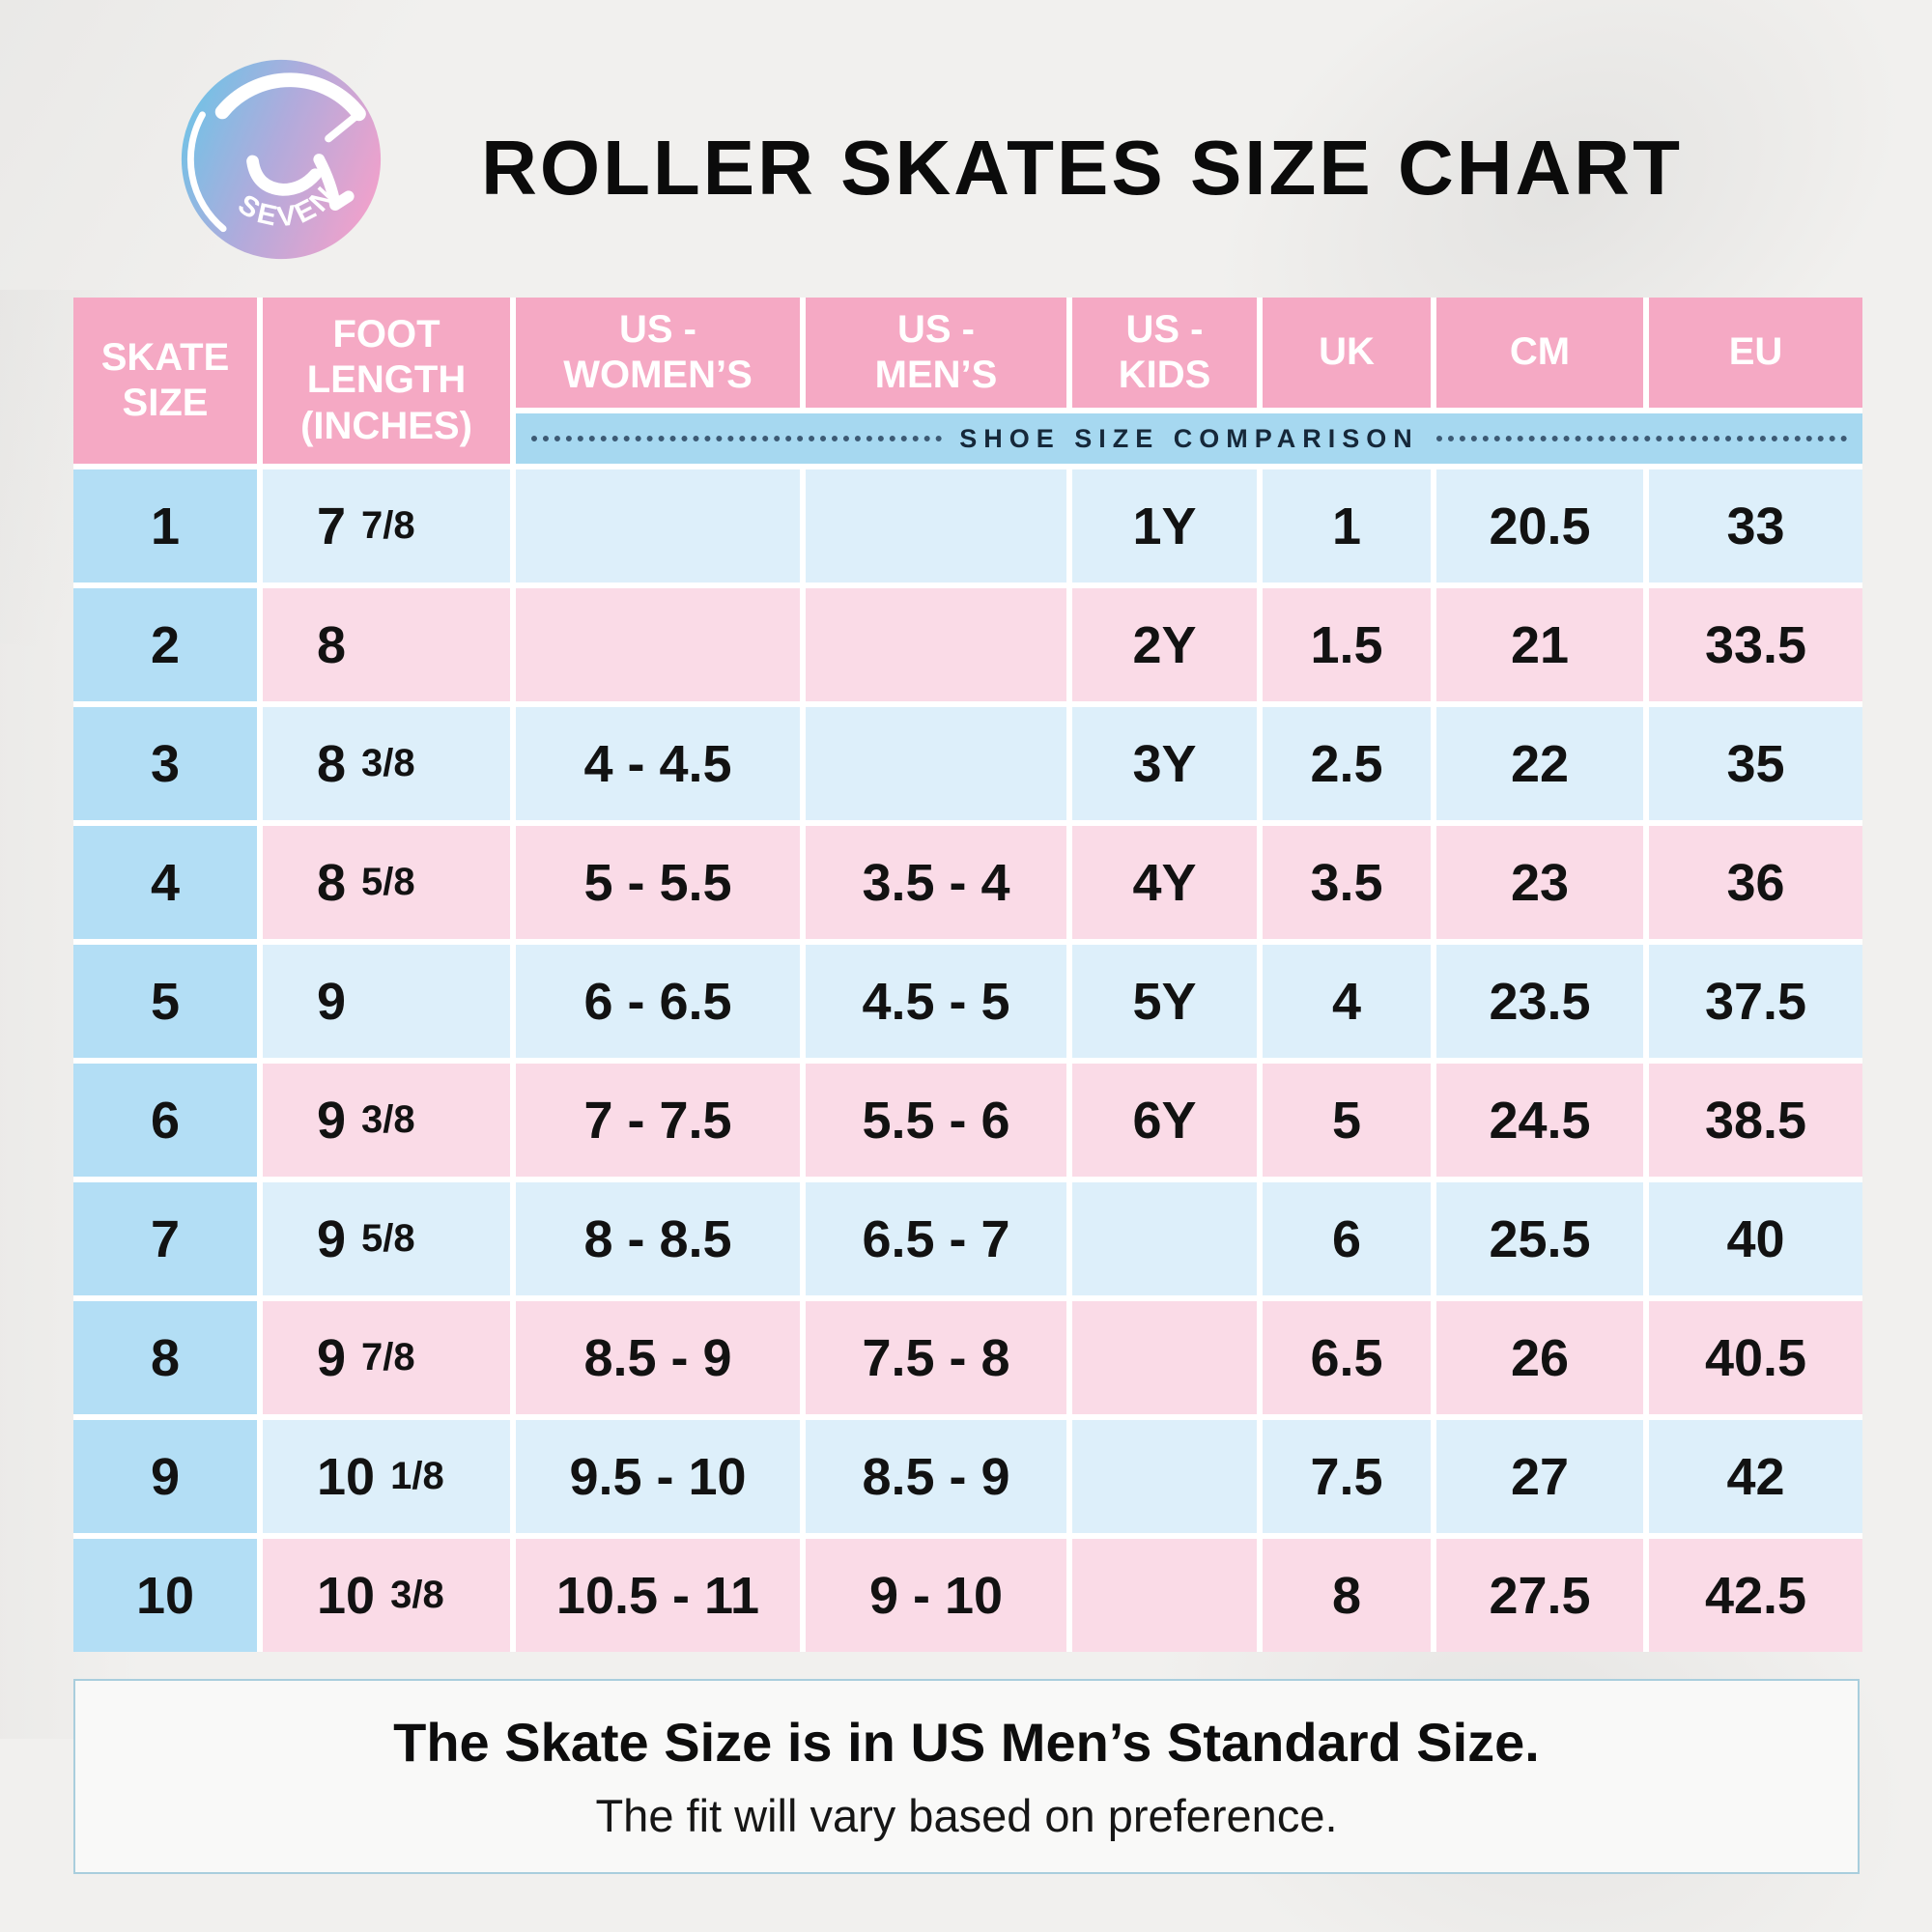 The height and width of the screenshot is (1932, 1932). What do you see at coordinates (1347, 1120) in the screenshot?
I see `cell-uk: 5` at bounding box center [1347, 1120].